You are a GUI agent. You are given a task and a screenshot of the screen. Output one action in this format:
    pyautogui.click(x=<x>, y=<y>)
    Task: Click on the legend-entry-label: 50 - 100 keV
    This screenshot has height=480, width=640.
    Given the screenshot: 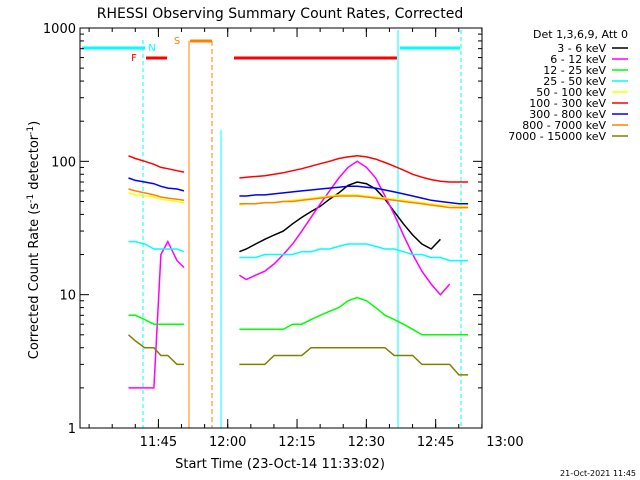 What is the action you would take?
    pyautogui.click(x=571, y=92)
    